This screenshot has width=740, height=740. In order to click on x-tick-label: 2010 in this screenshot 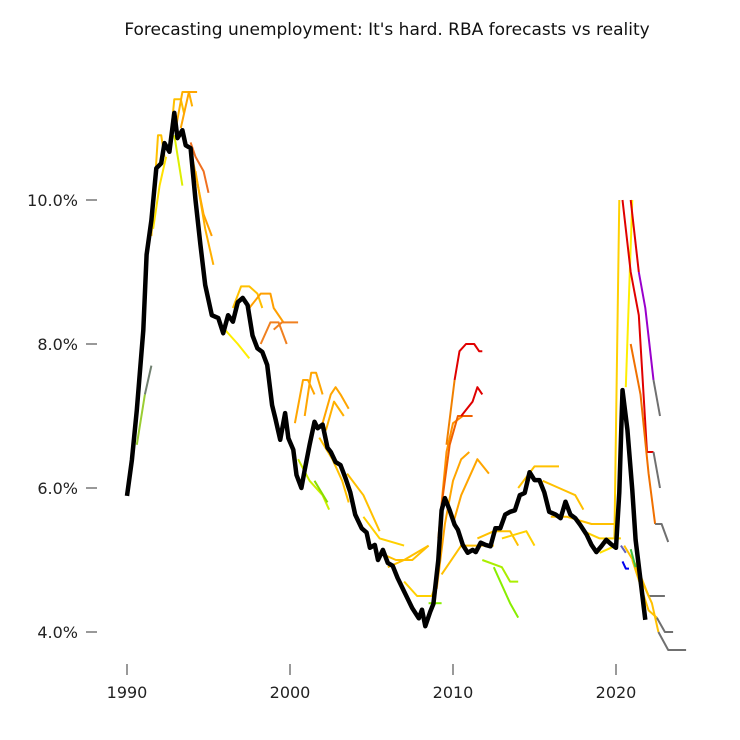, I will do `click(453, 692)`.